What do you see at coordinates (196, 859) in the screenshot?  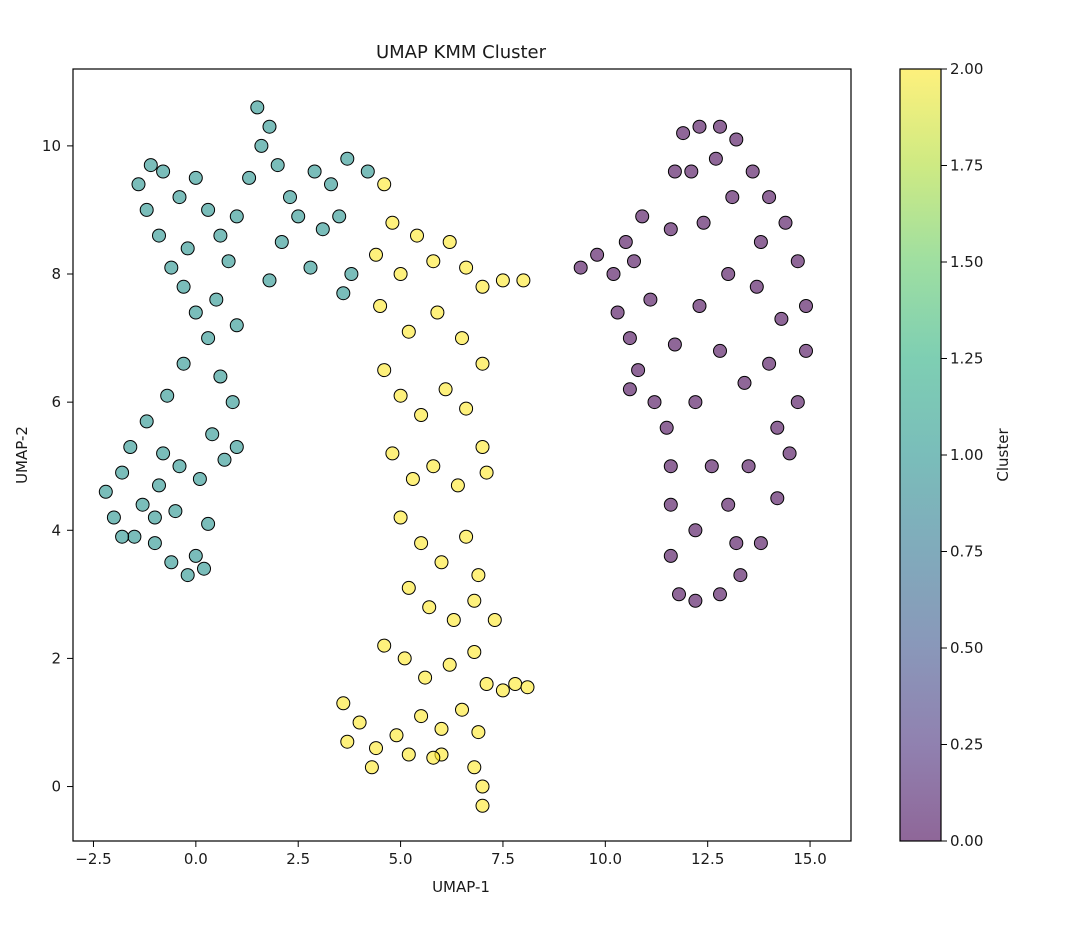 I see `x-tick-label: 0.0` at bounding box center [196, 859].